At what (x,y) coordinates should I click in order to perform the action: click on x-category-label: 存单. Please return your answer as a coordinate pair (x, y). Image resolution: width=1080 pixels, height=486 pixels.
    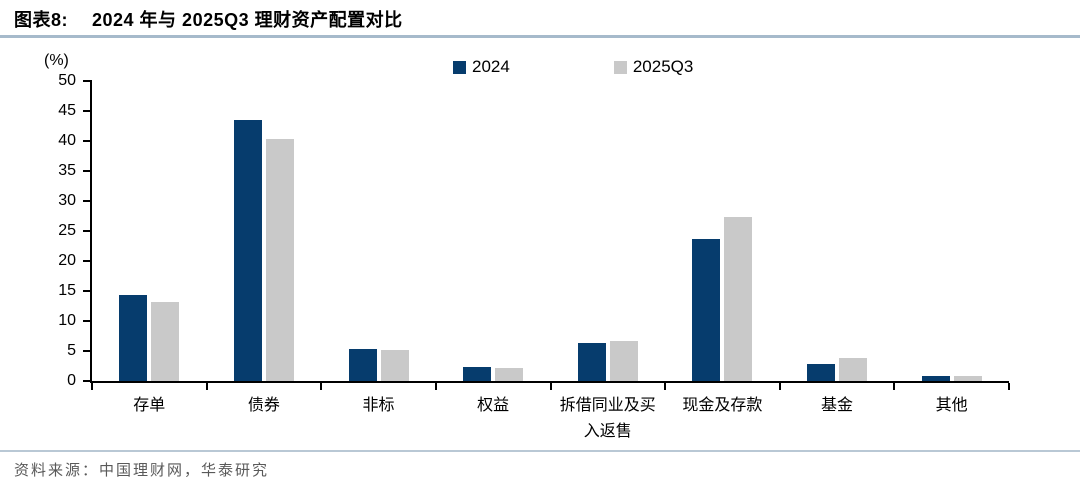
    Looking at the image, I should click on (149, 405).